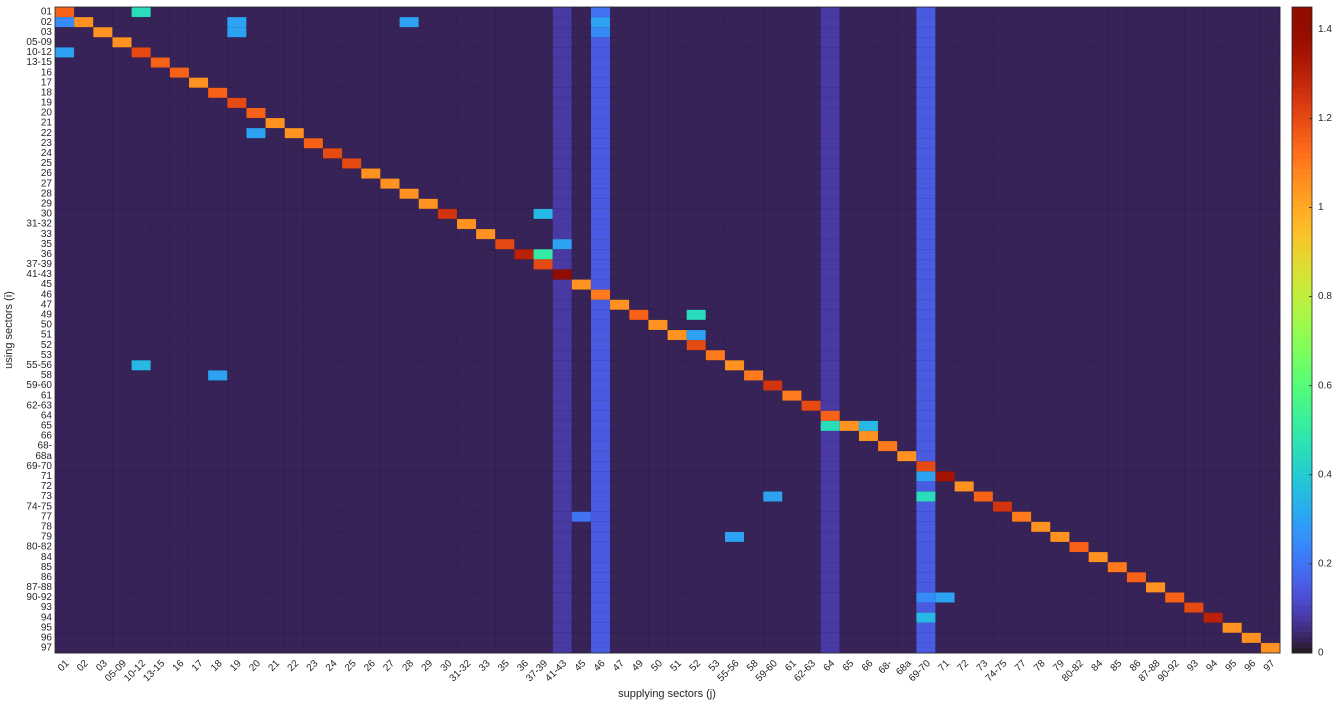  What do you see at coordinates (1302, 74) in the screenshot?
I see `colorbar-segment` at bounding box center [1302, 74].